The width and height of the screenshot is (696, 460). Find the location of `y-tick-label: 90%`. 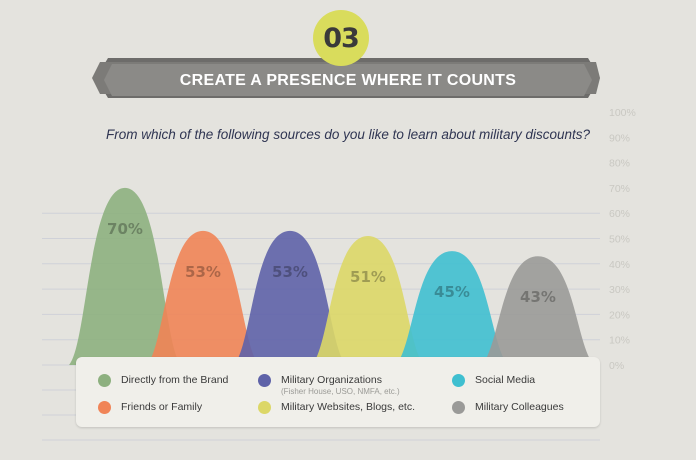

y-tick-label: 90% is located at coordinates (619, 138).